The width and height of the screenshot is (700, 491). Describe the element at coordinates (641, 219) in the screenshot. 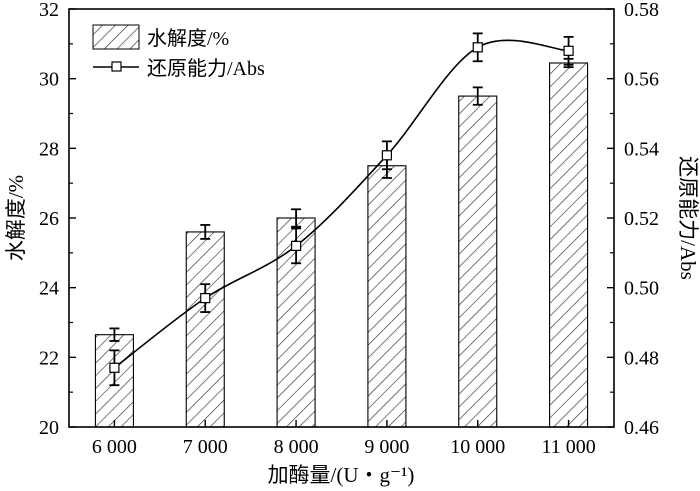

I see `right-tick-label-3: 0.52` at that location.